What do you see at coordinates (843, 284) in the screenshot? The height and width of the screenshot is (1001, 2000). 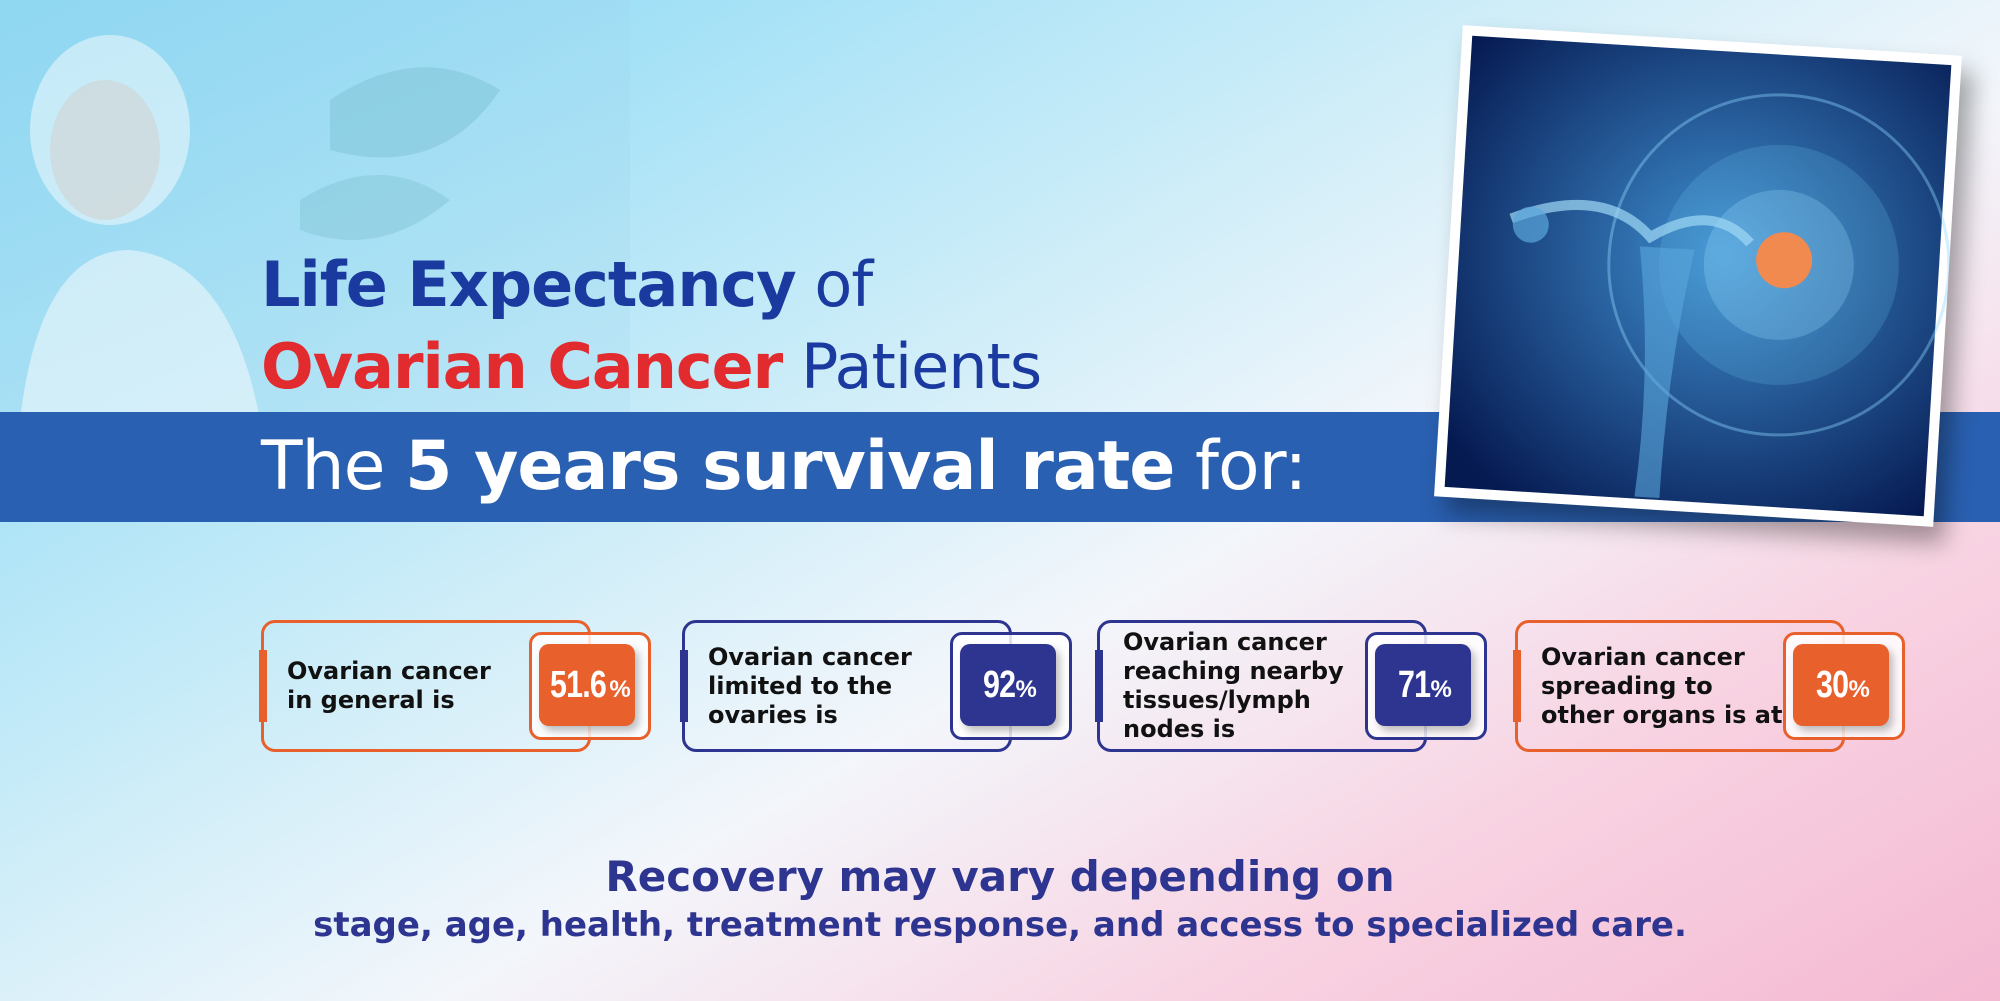 I see `title-rest: of` at bounding box center [843, 284].